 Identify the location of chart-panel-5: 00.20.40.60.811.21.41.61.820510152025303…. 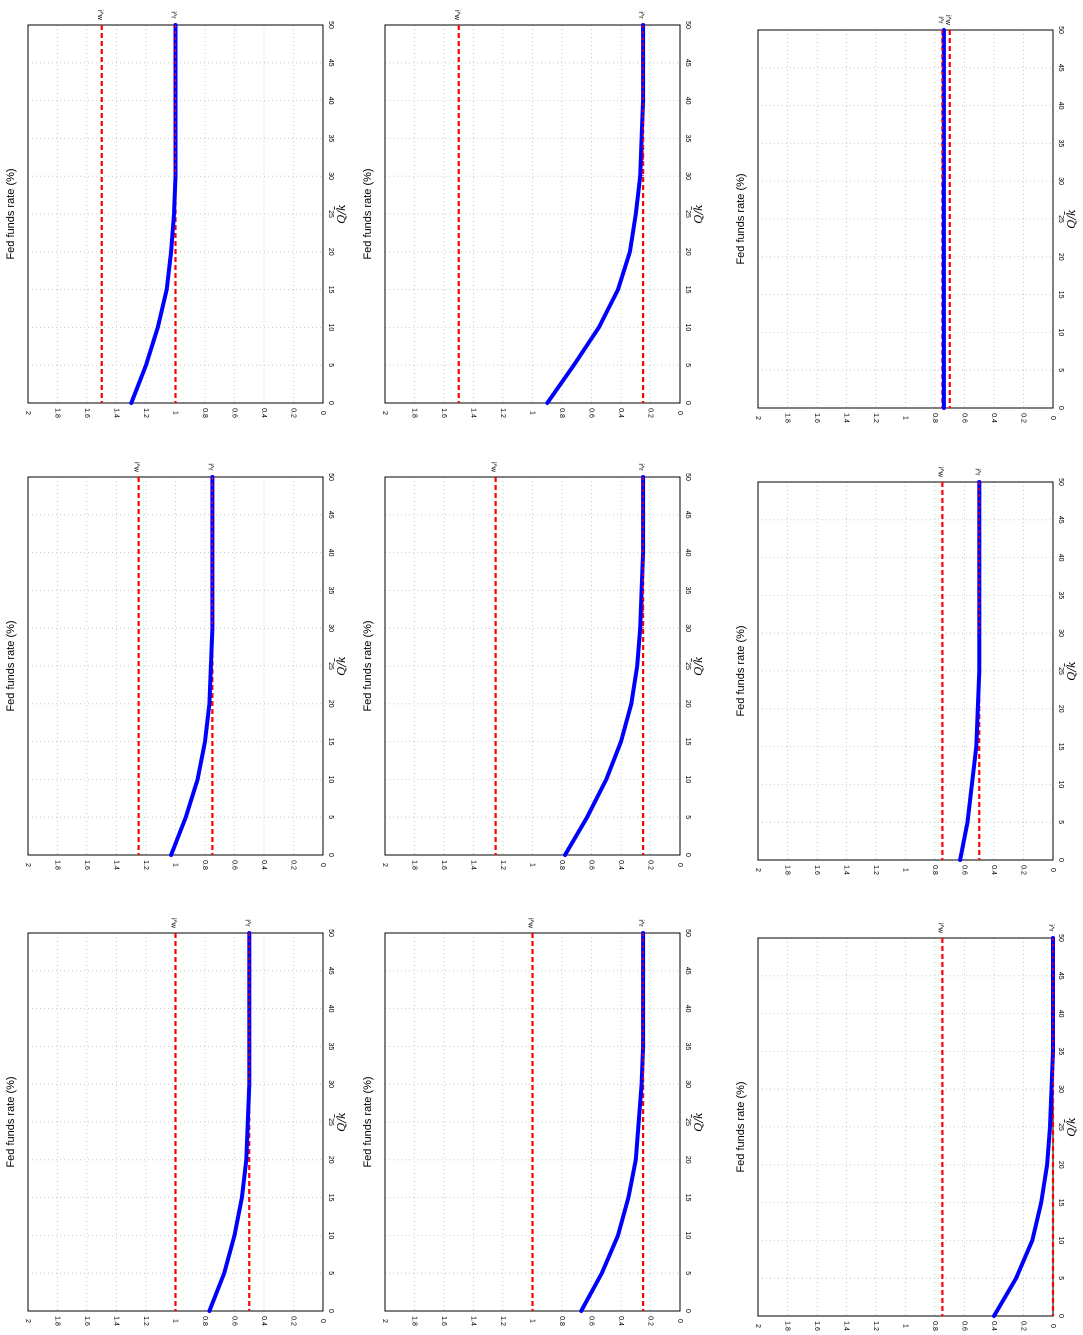
(533, 666).